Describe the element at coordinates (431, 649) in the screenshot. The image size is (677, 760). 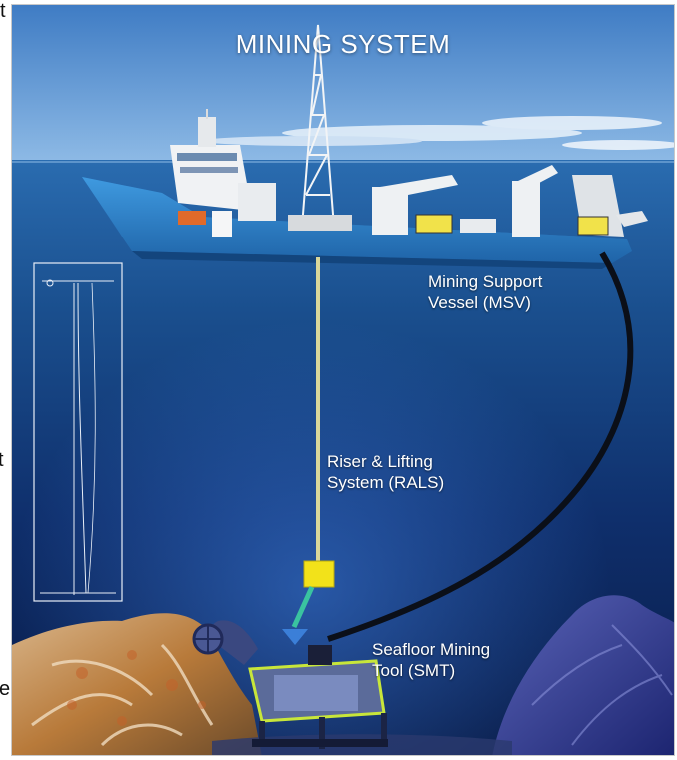
I see `label-line: Seafloor Mining` at that location.